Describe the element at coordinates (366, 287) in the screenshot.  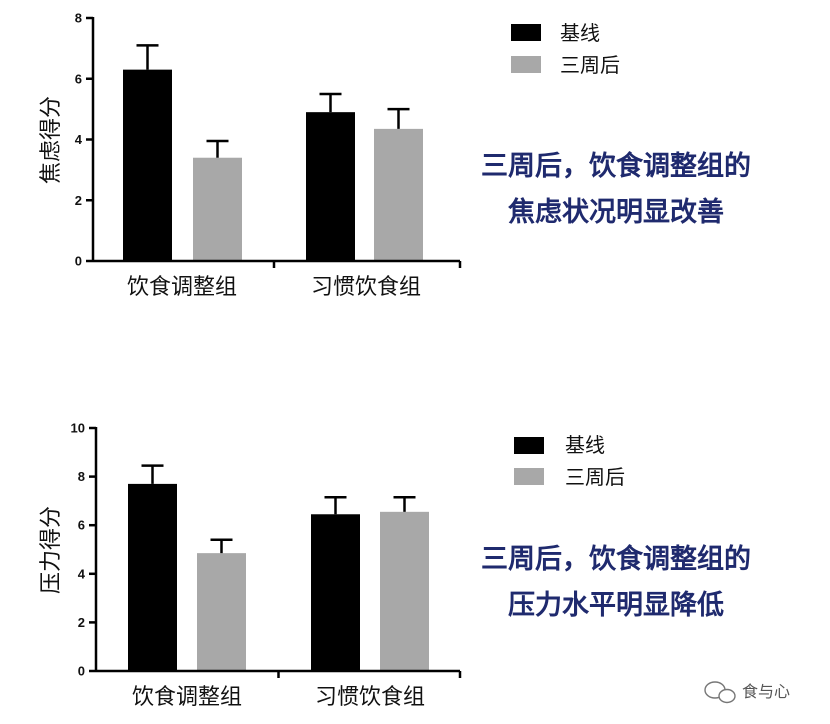
I see `anxiety-category-label-1: 习惯饮食组` at that location.